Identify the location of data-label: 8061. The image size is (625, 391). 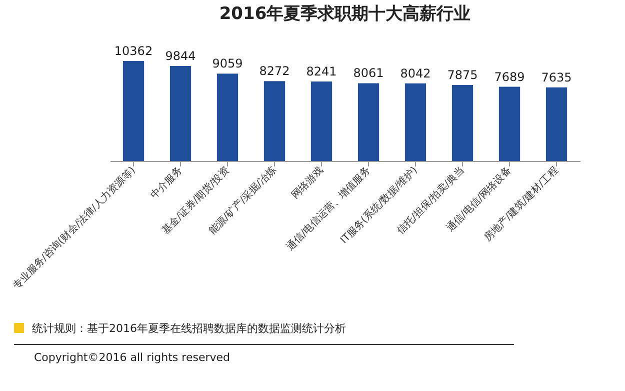
(368, 73).